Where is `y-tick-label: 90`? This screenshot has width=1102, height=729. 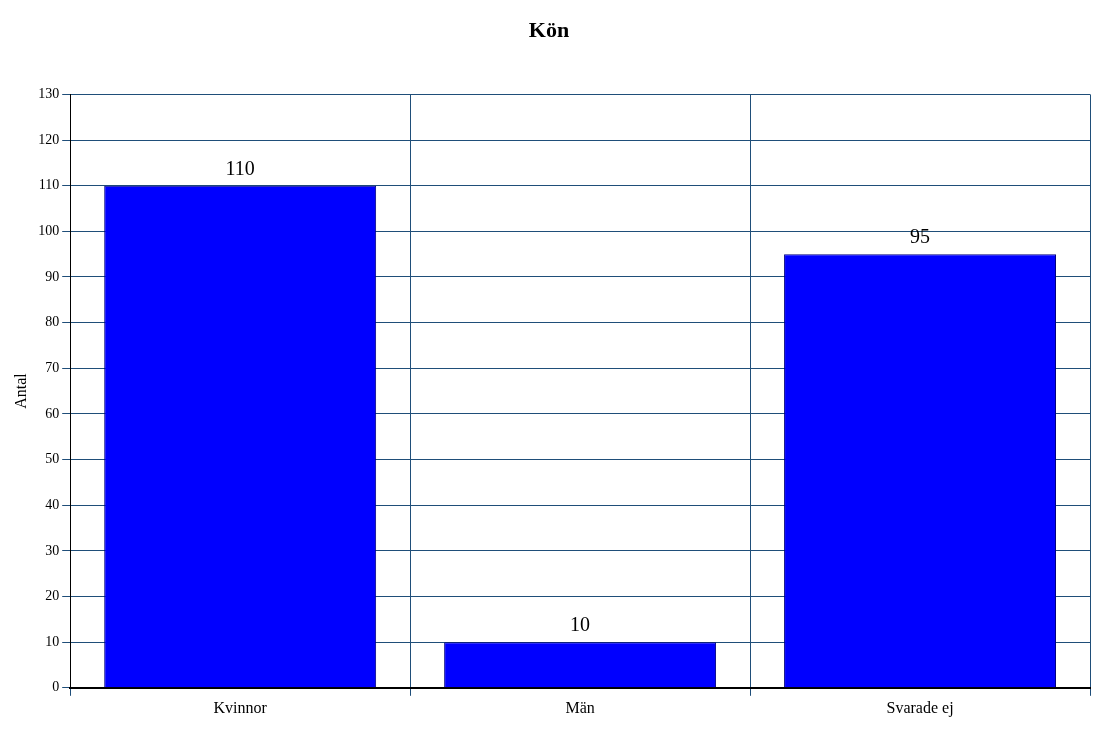
y-tick-label: 90 is located at coordinates (52, 276).